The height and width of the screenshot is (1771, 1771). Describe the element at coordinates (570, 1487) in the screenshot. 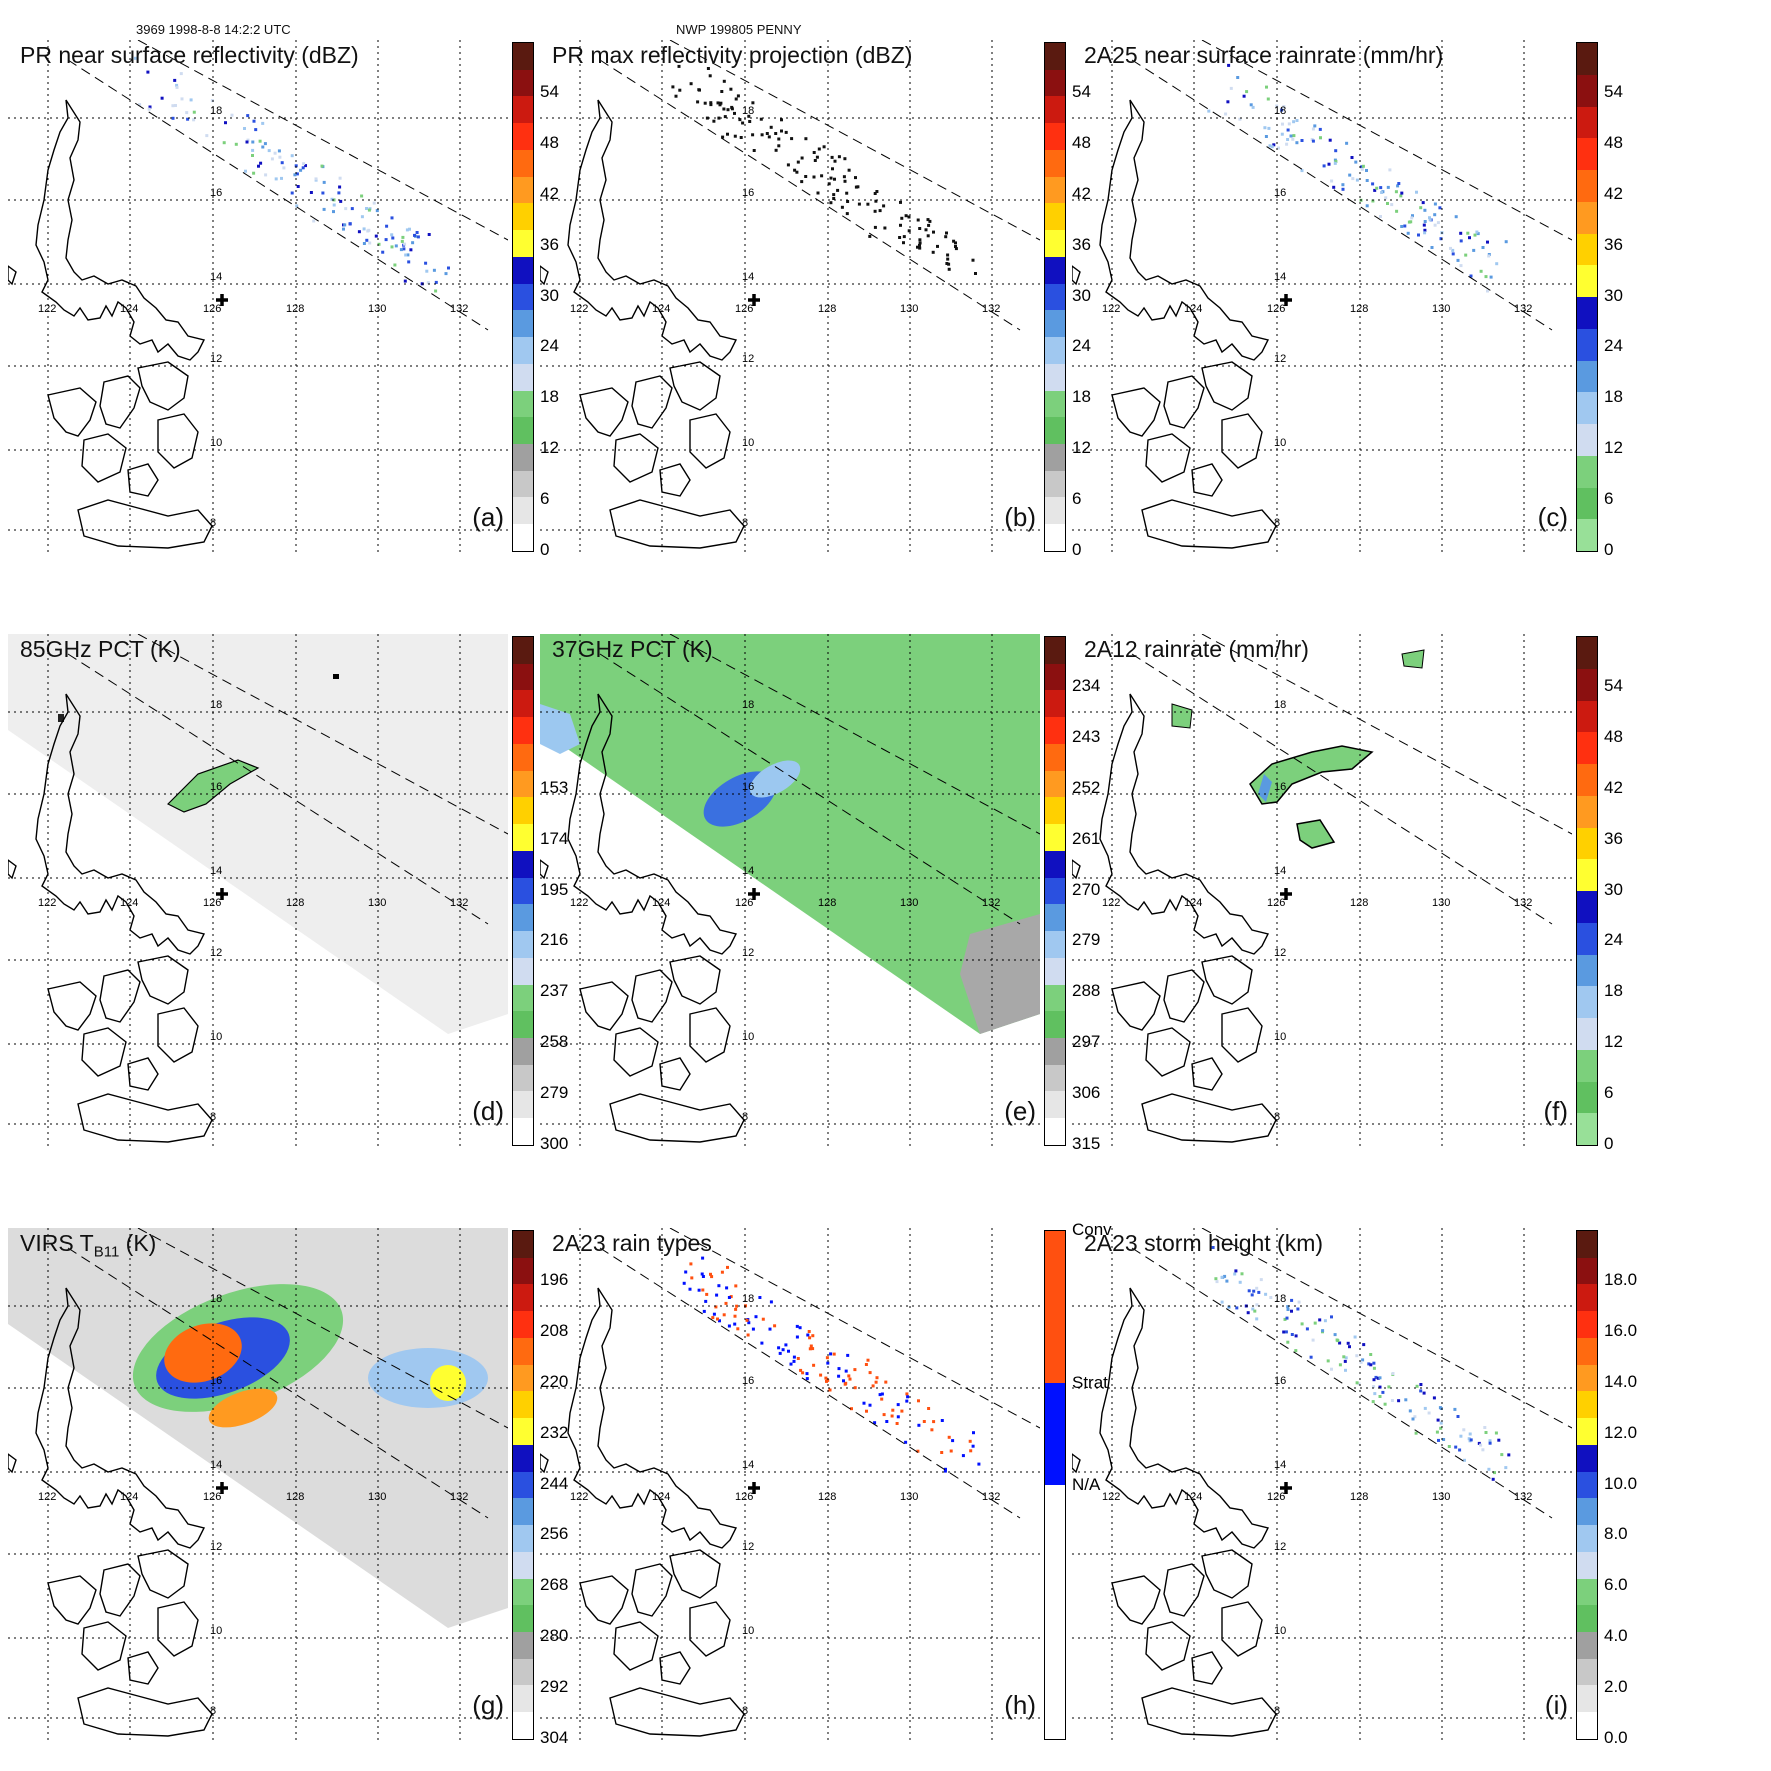

I see `colorbar-ticks-g: 196 208 220 232 244 256 268 280 292 304` at that location.